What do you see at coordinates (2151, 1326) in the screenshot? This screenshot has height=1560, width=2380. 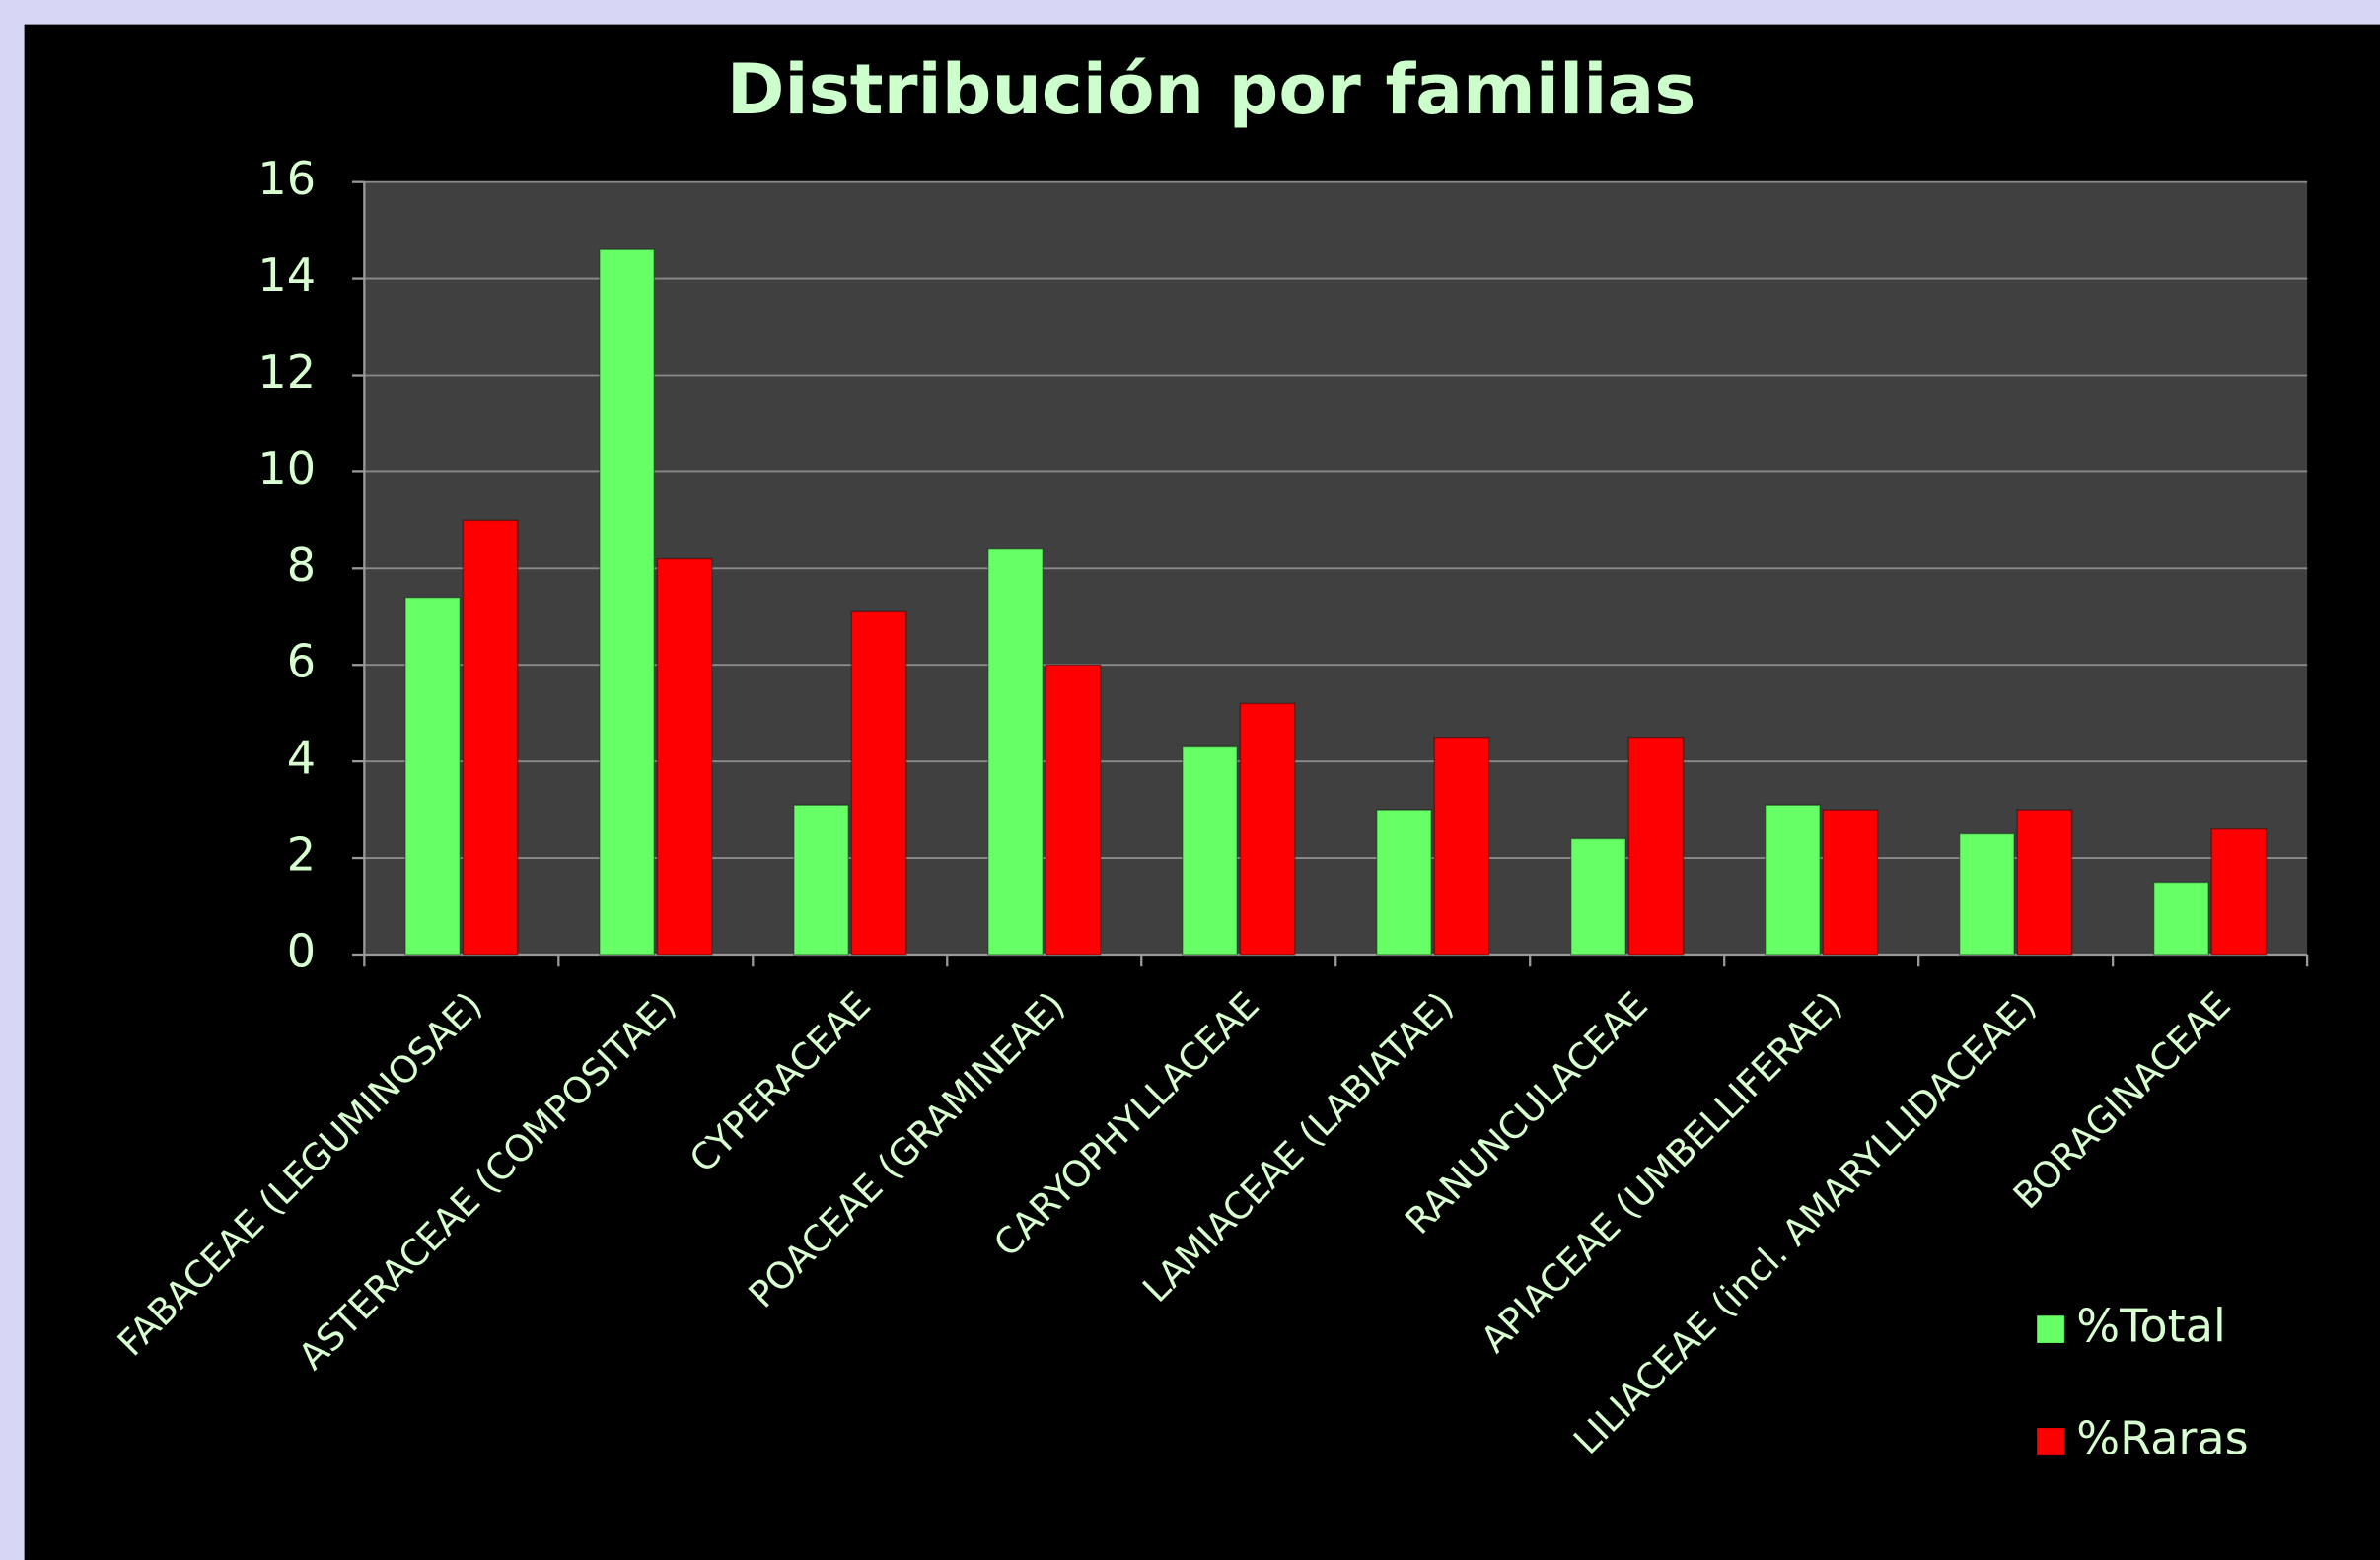 I see `legend-label: %Total` at bounding box center [2151, 1326].